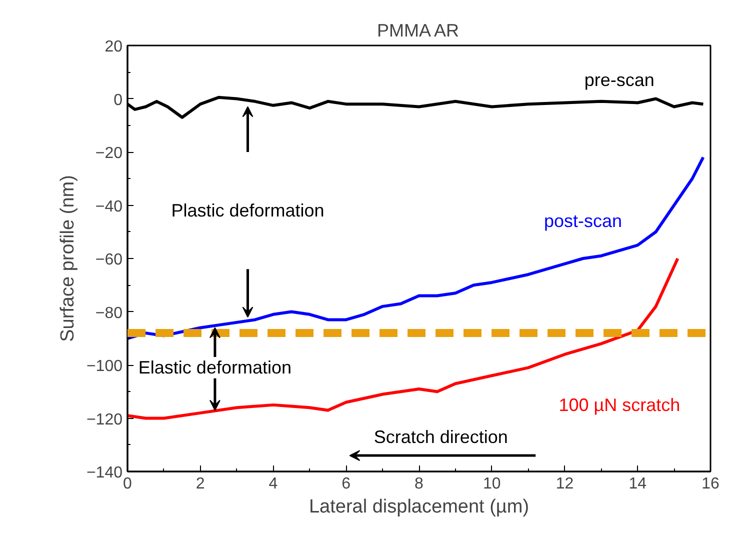 This screenshot has height=555, width=731. I want to click on x-tick-label: 8, so click(419, 484).